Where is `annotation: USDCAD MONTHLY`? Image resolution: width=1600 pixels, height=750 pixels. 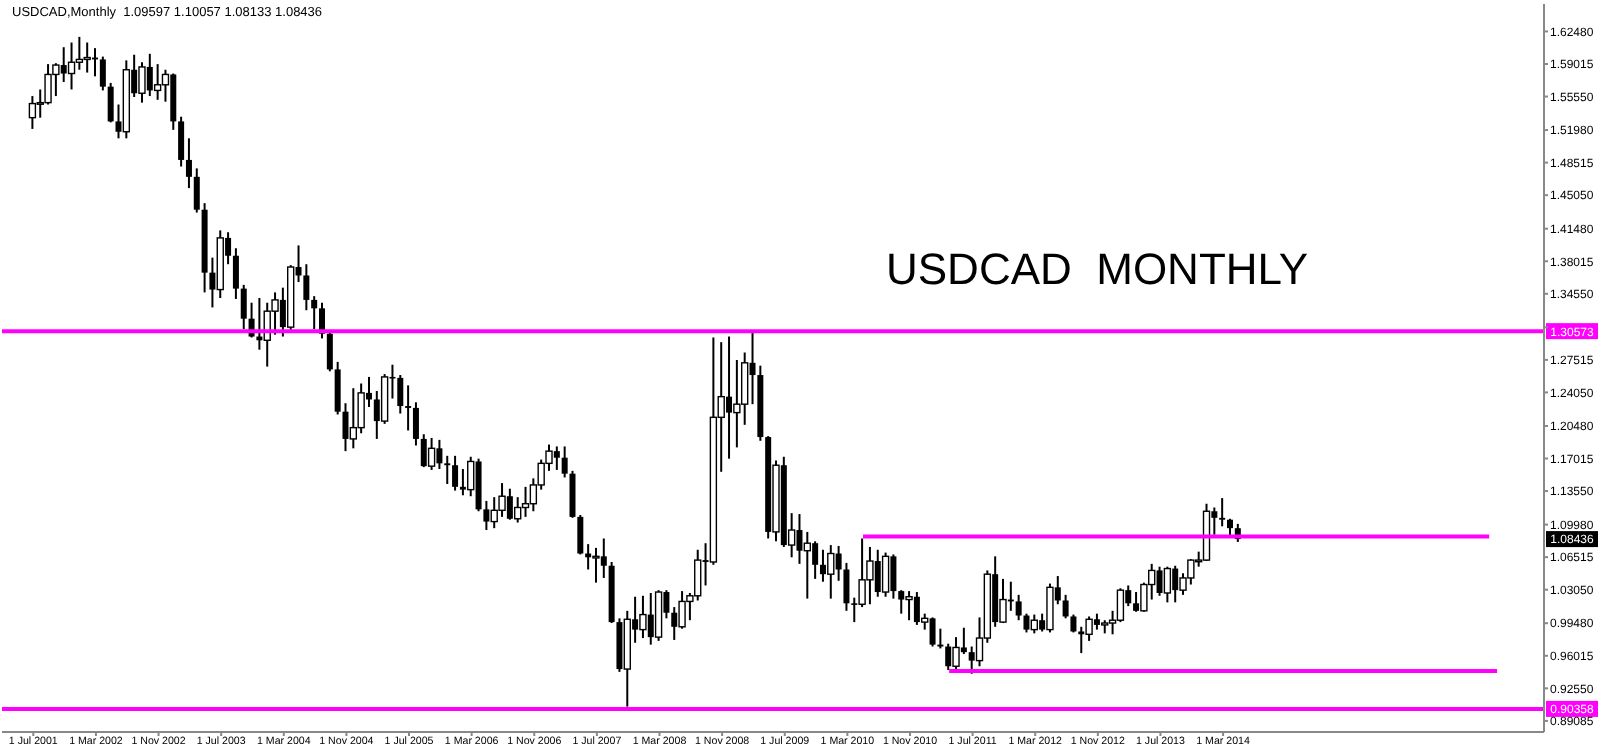 annotation: USDCAD MONTHLY is located at coordinates (1097, 270).